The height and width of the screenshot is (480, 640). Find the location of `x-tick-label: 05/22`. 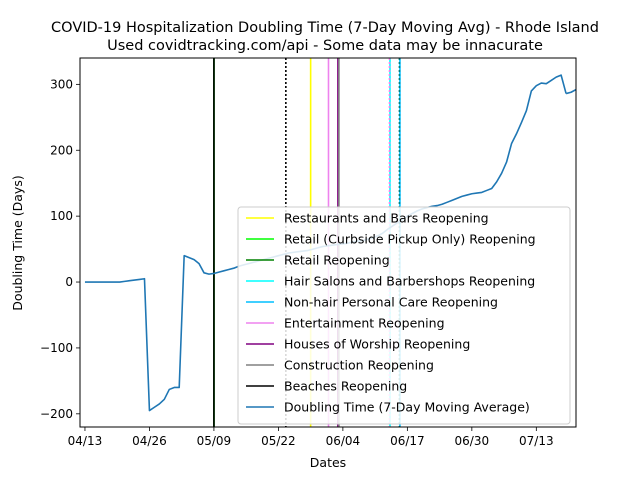

x-tick-label: 05/22 is located at coordinates (278, 441).